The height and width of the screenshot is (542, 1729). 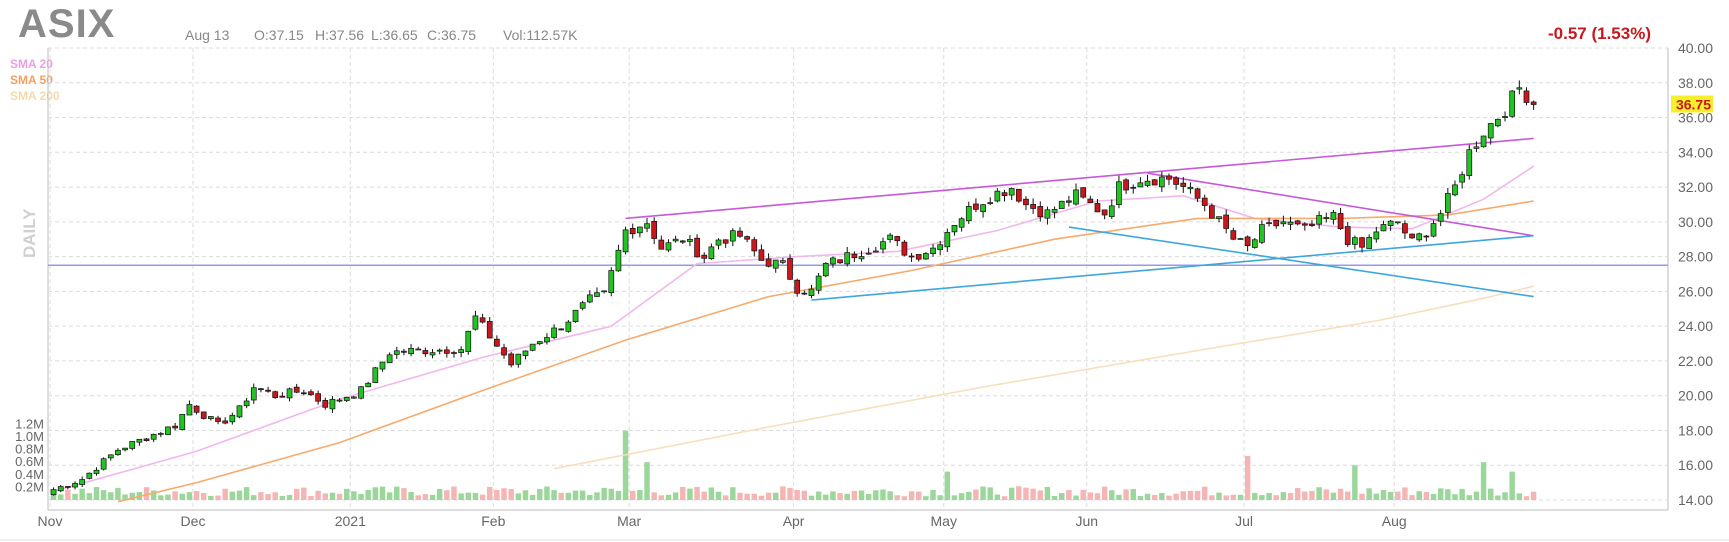 What do you see at coordinates (1695, 465) in the screenshot?
I see `price-tick-label: 16.00` at bounding box center [1695, 465].